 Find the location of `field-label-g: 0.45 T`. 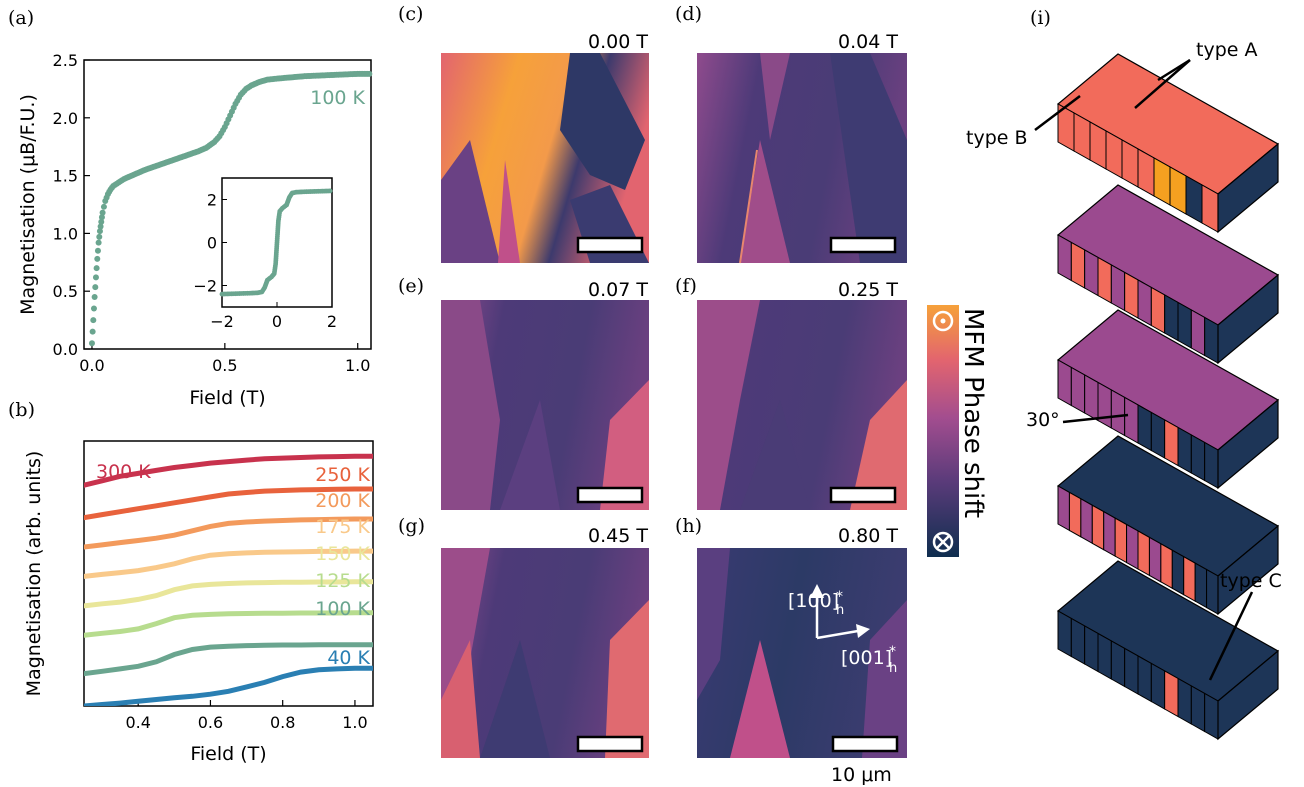

field-label-g: 0.45 T is located at coordinates (618, 536).